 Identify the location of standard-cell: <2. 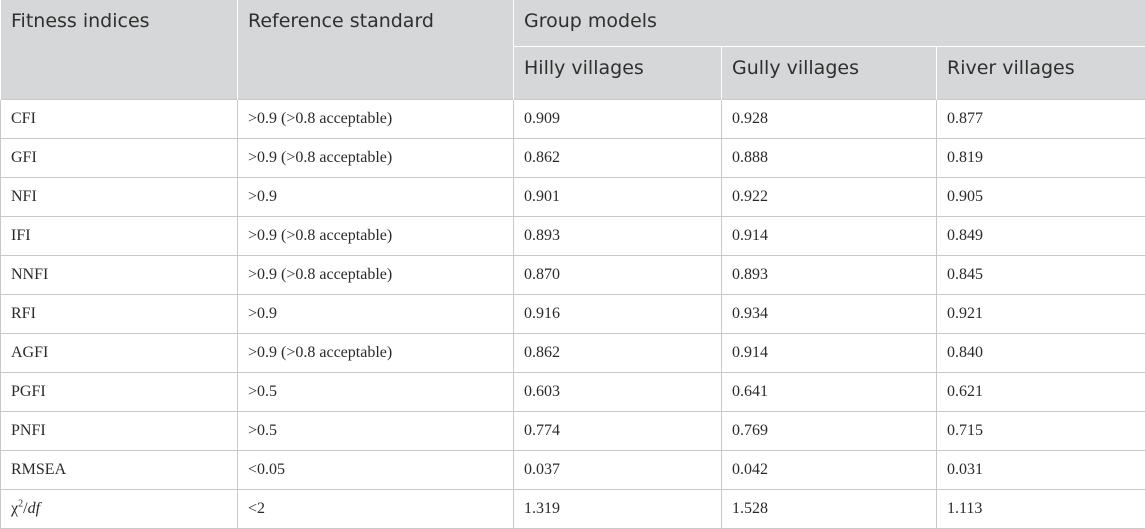
(376, 509).